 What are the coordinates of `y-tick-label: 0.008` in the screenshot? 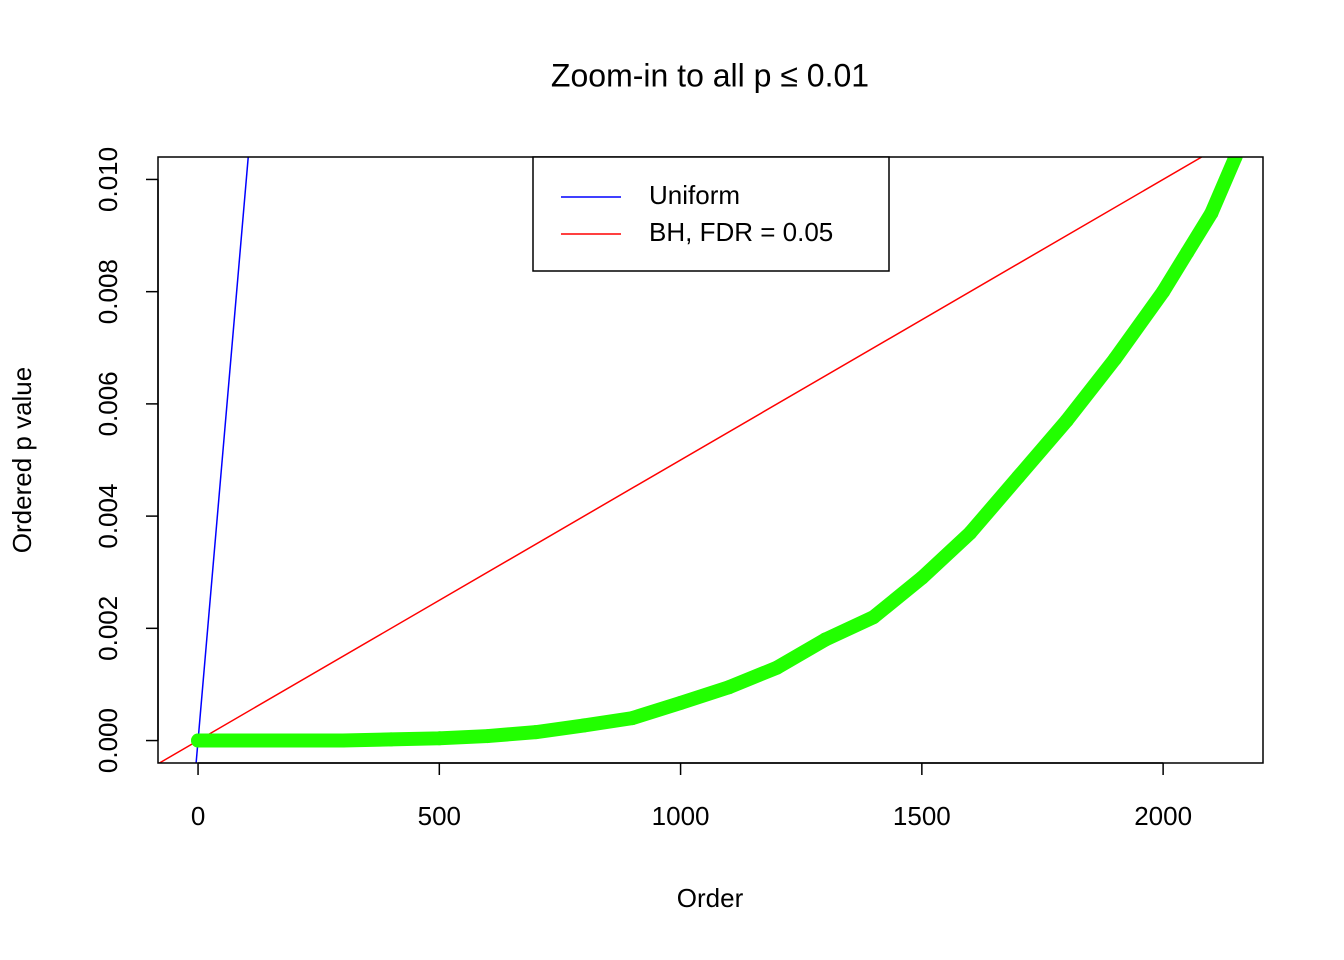 It's located at (108, 291).